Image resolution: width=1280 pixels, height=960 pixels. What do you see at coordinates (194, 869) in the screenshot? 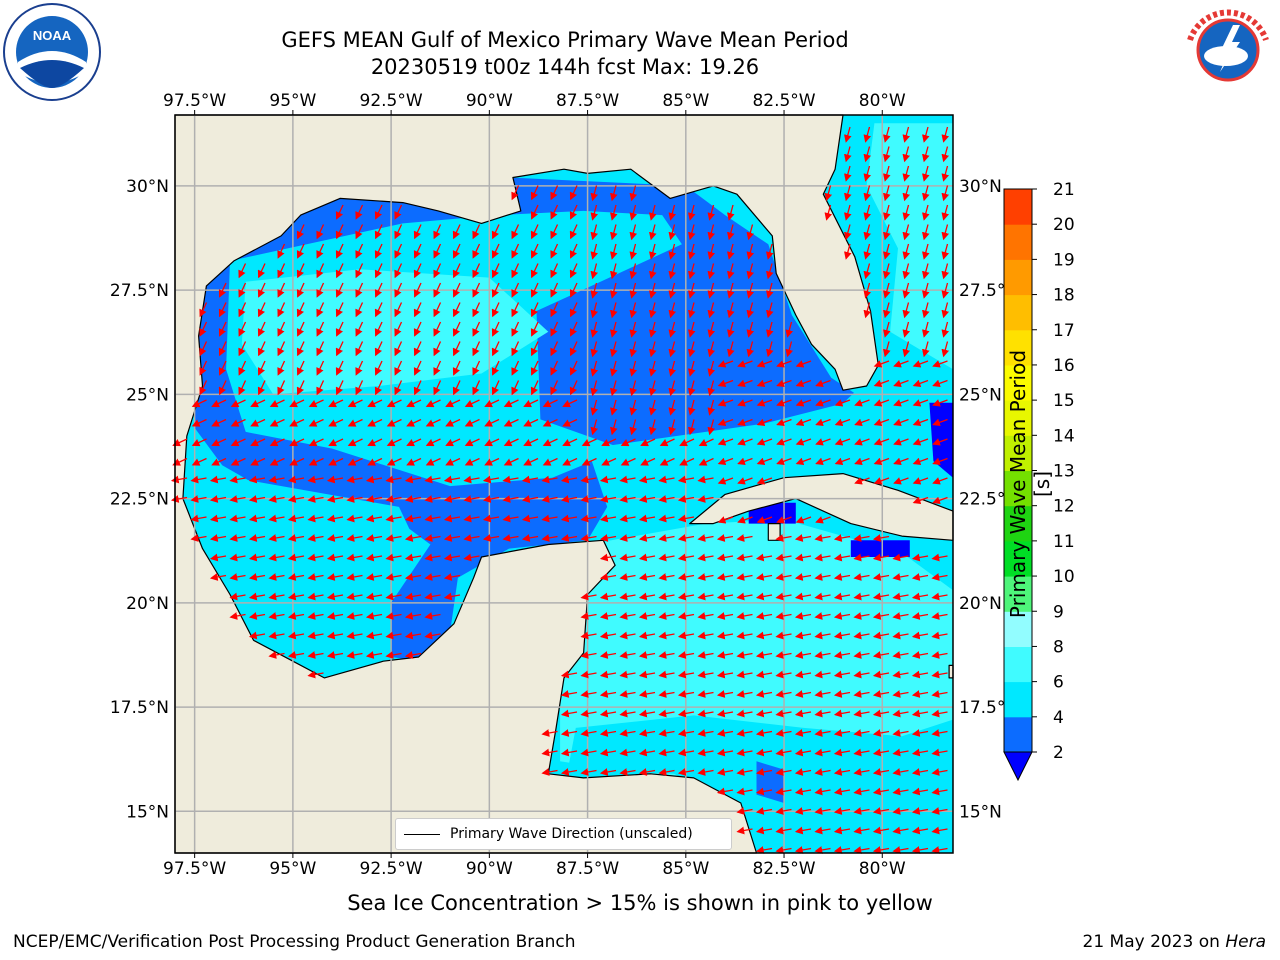
I see `lon-label-bottom: 97.5°W` at bounding box center [194, 869].